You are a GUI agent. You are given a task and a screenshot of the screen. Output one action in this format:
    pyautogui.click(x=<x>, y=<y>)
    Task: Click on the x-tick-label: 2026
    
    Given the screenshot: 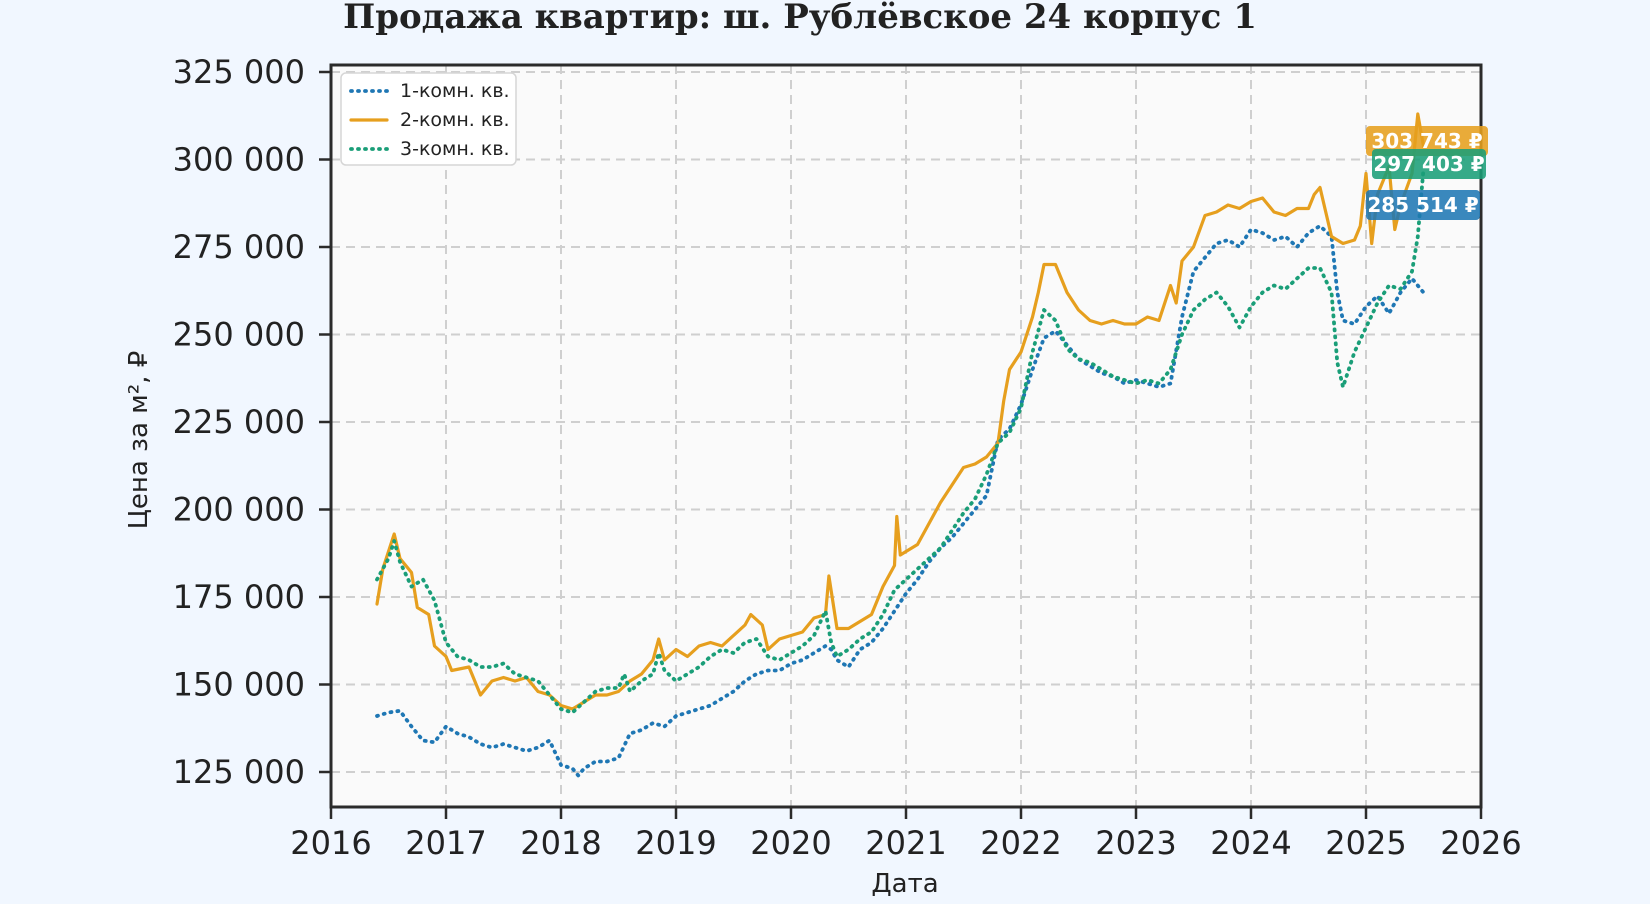 What is the action you would take?
    pyautogui.click(x=1480, y=843)
    